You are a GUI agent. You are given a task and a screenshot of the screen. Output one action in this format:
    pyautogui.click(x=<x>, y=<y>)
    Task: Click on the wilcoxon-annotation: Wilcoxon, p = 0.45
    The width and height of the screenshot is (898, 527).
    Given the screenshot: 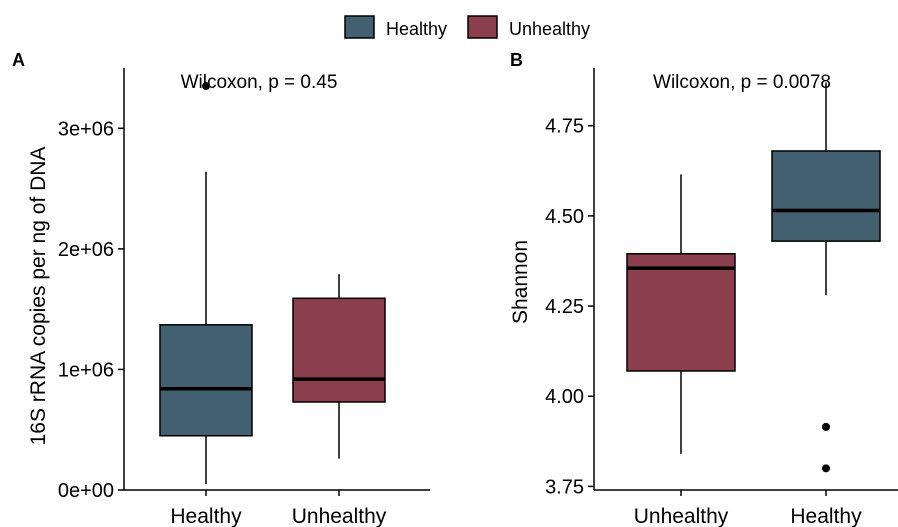 What is the action you would take?
    pyautogui.click(x=259, y=82)
    